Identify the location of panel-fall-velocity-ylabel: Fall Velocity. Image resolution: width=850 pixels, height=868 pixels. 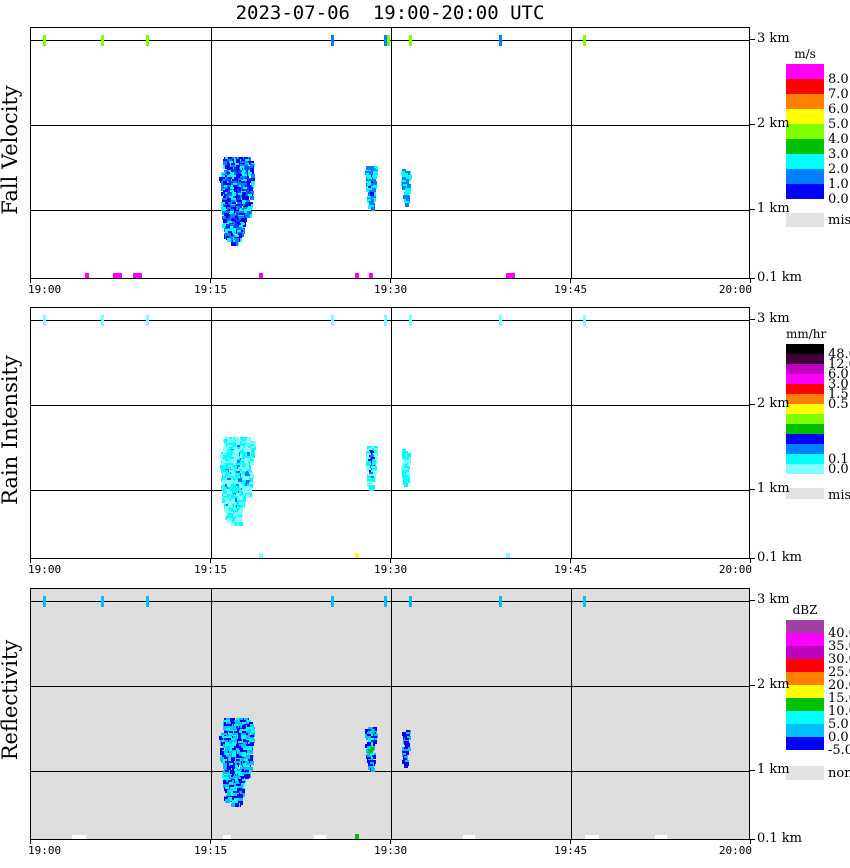
(11, 150).